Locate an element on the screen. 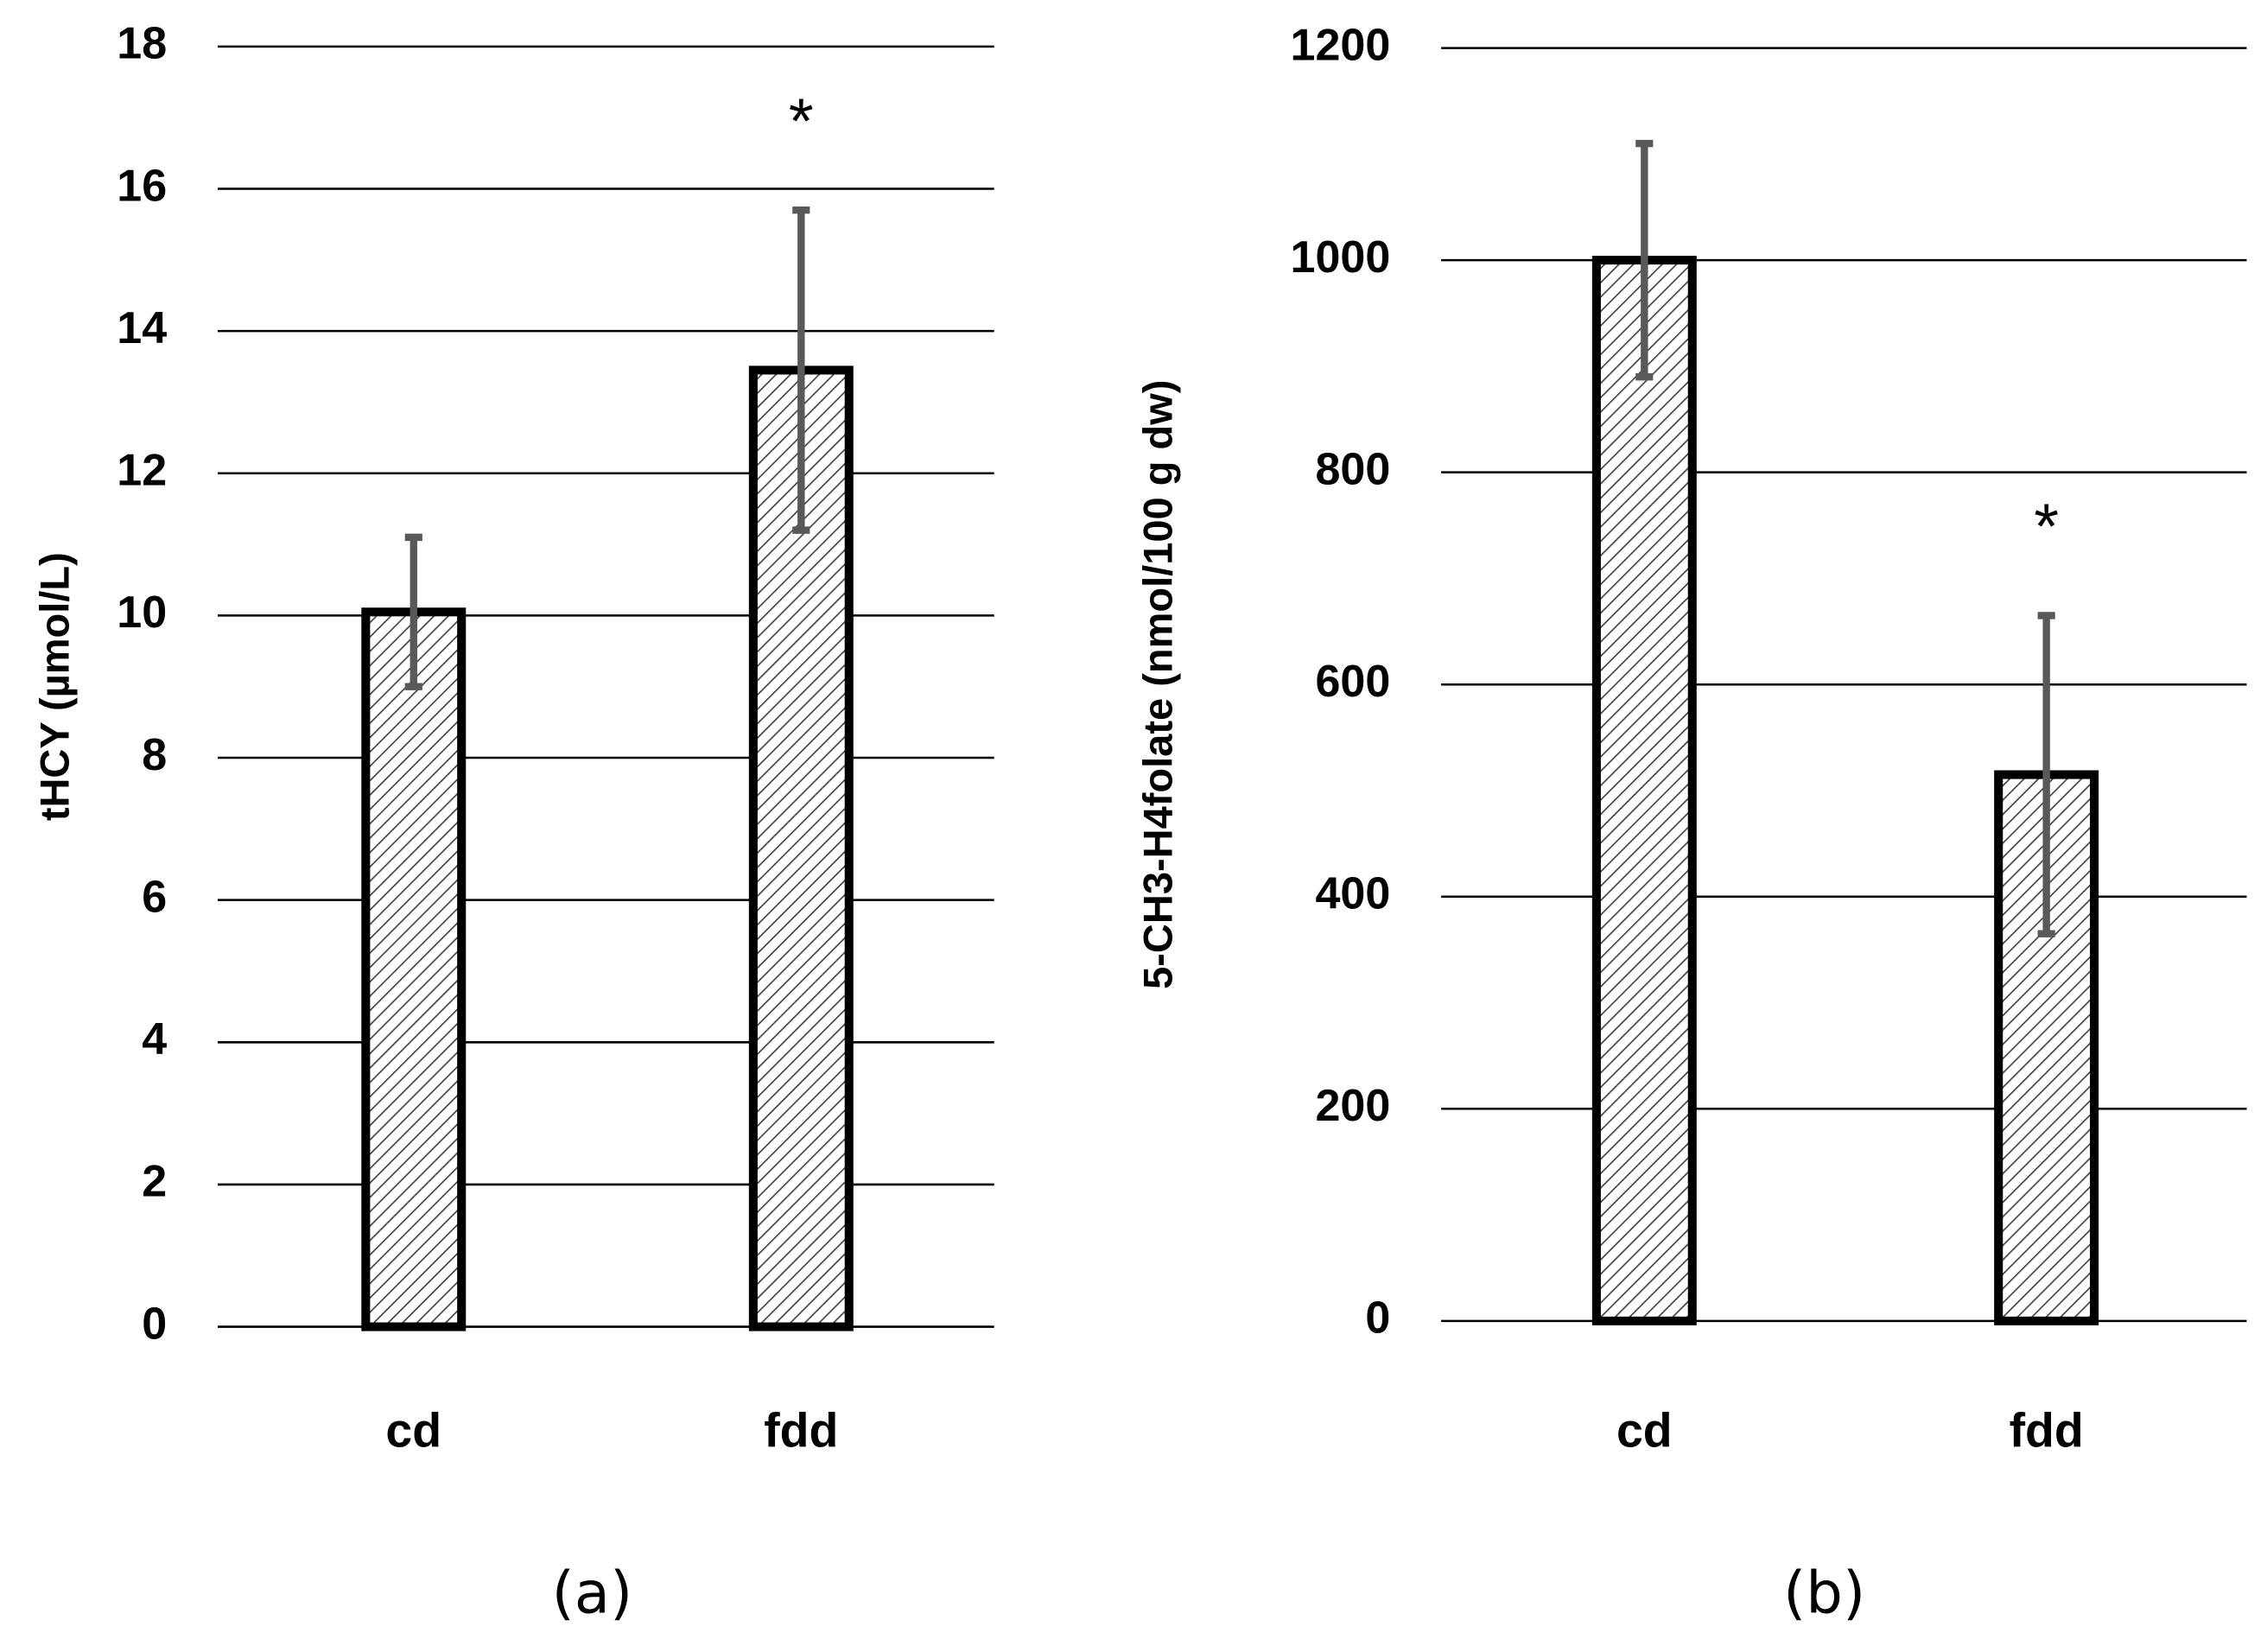 Image resolution: width=2267 pixels, height=1652 pixels. y-tick-label: 2 is located at coordinates (154, 1182).